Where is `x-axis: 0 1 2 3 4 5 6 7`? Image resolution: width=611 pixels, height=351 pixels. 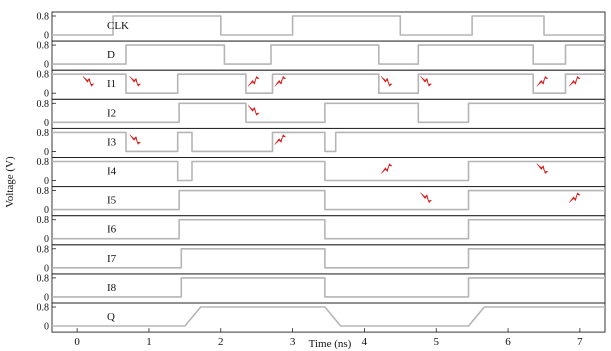 x-axis: 0 1 2 3 4 5 6 7 is located at coordinates (328, 338).